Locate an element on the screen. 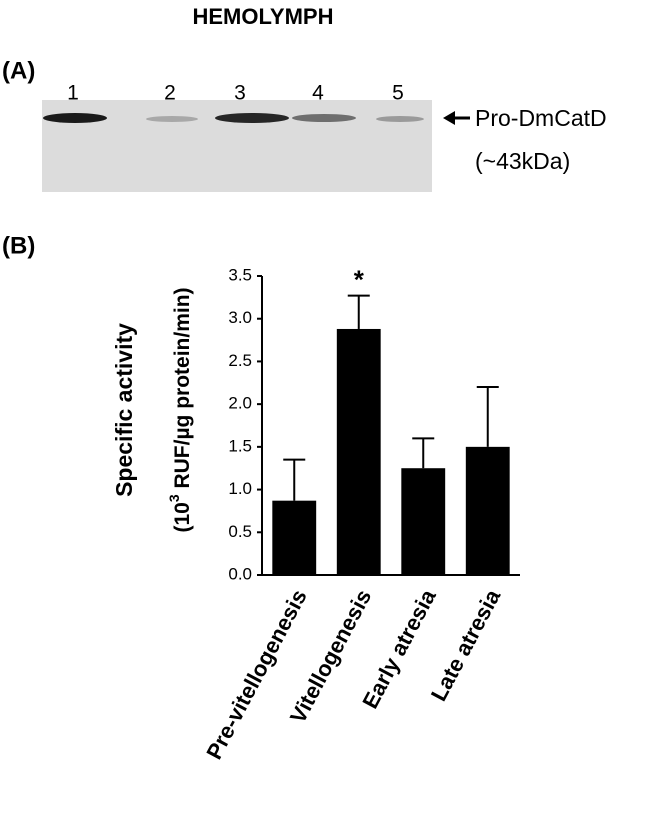 The height and width of the screenshot is (813, 652). y-axis-unit: (103 RUF/µg protein/min) is located at coordinates (180, 409).